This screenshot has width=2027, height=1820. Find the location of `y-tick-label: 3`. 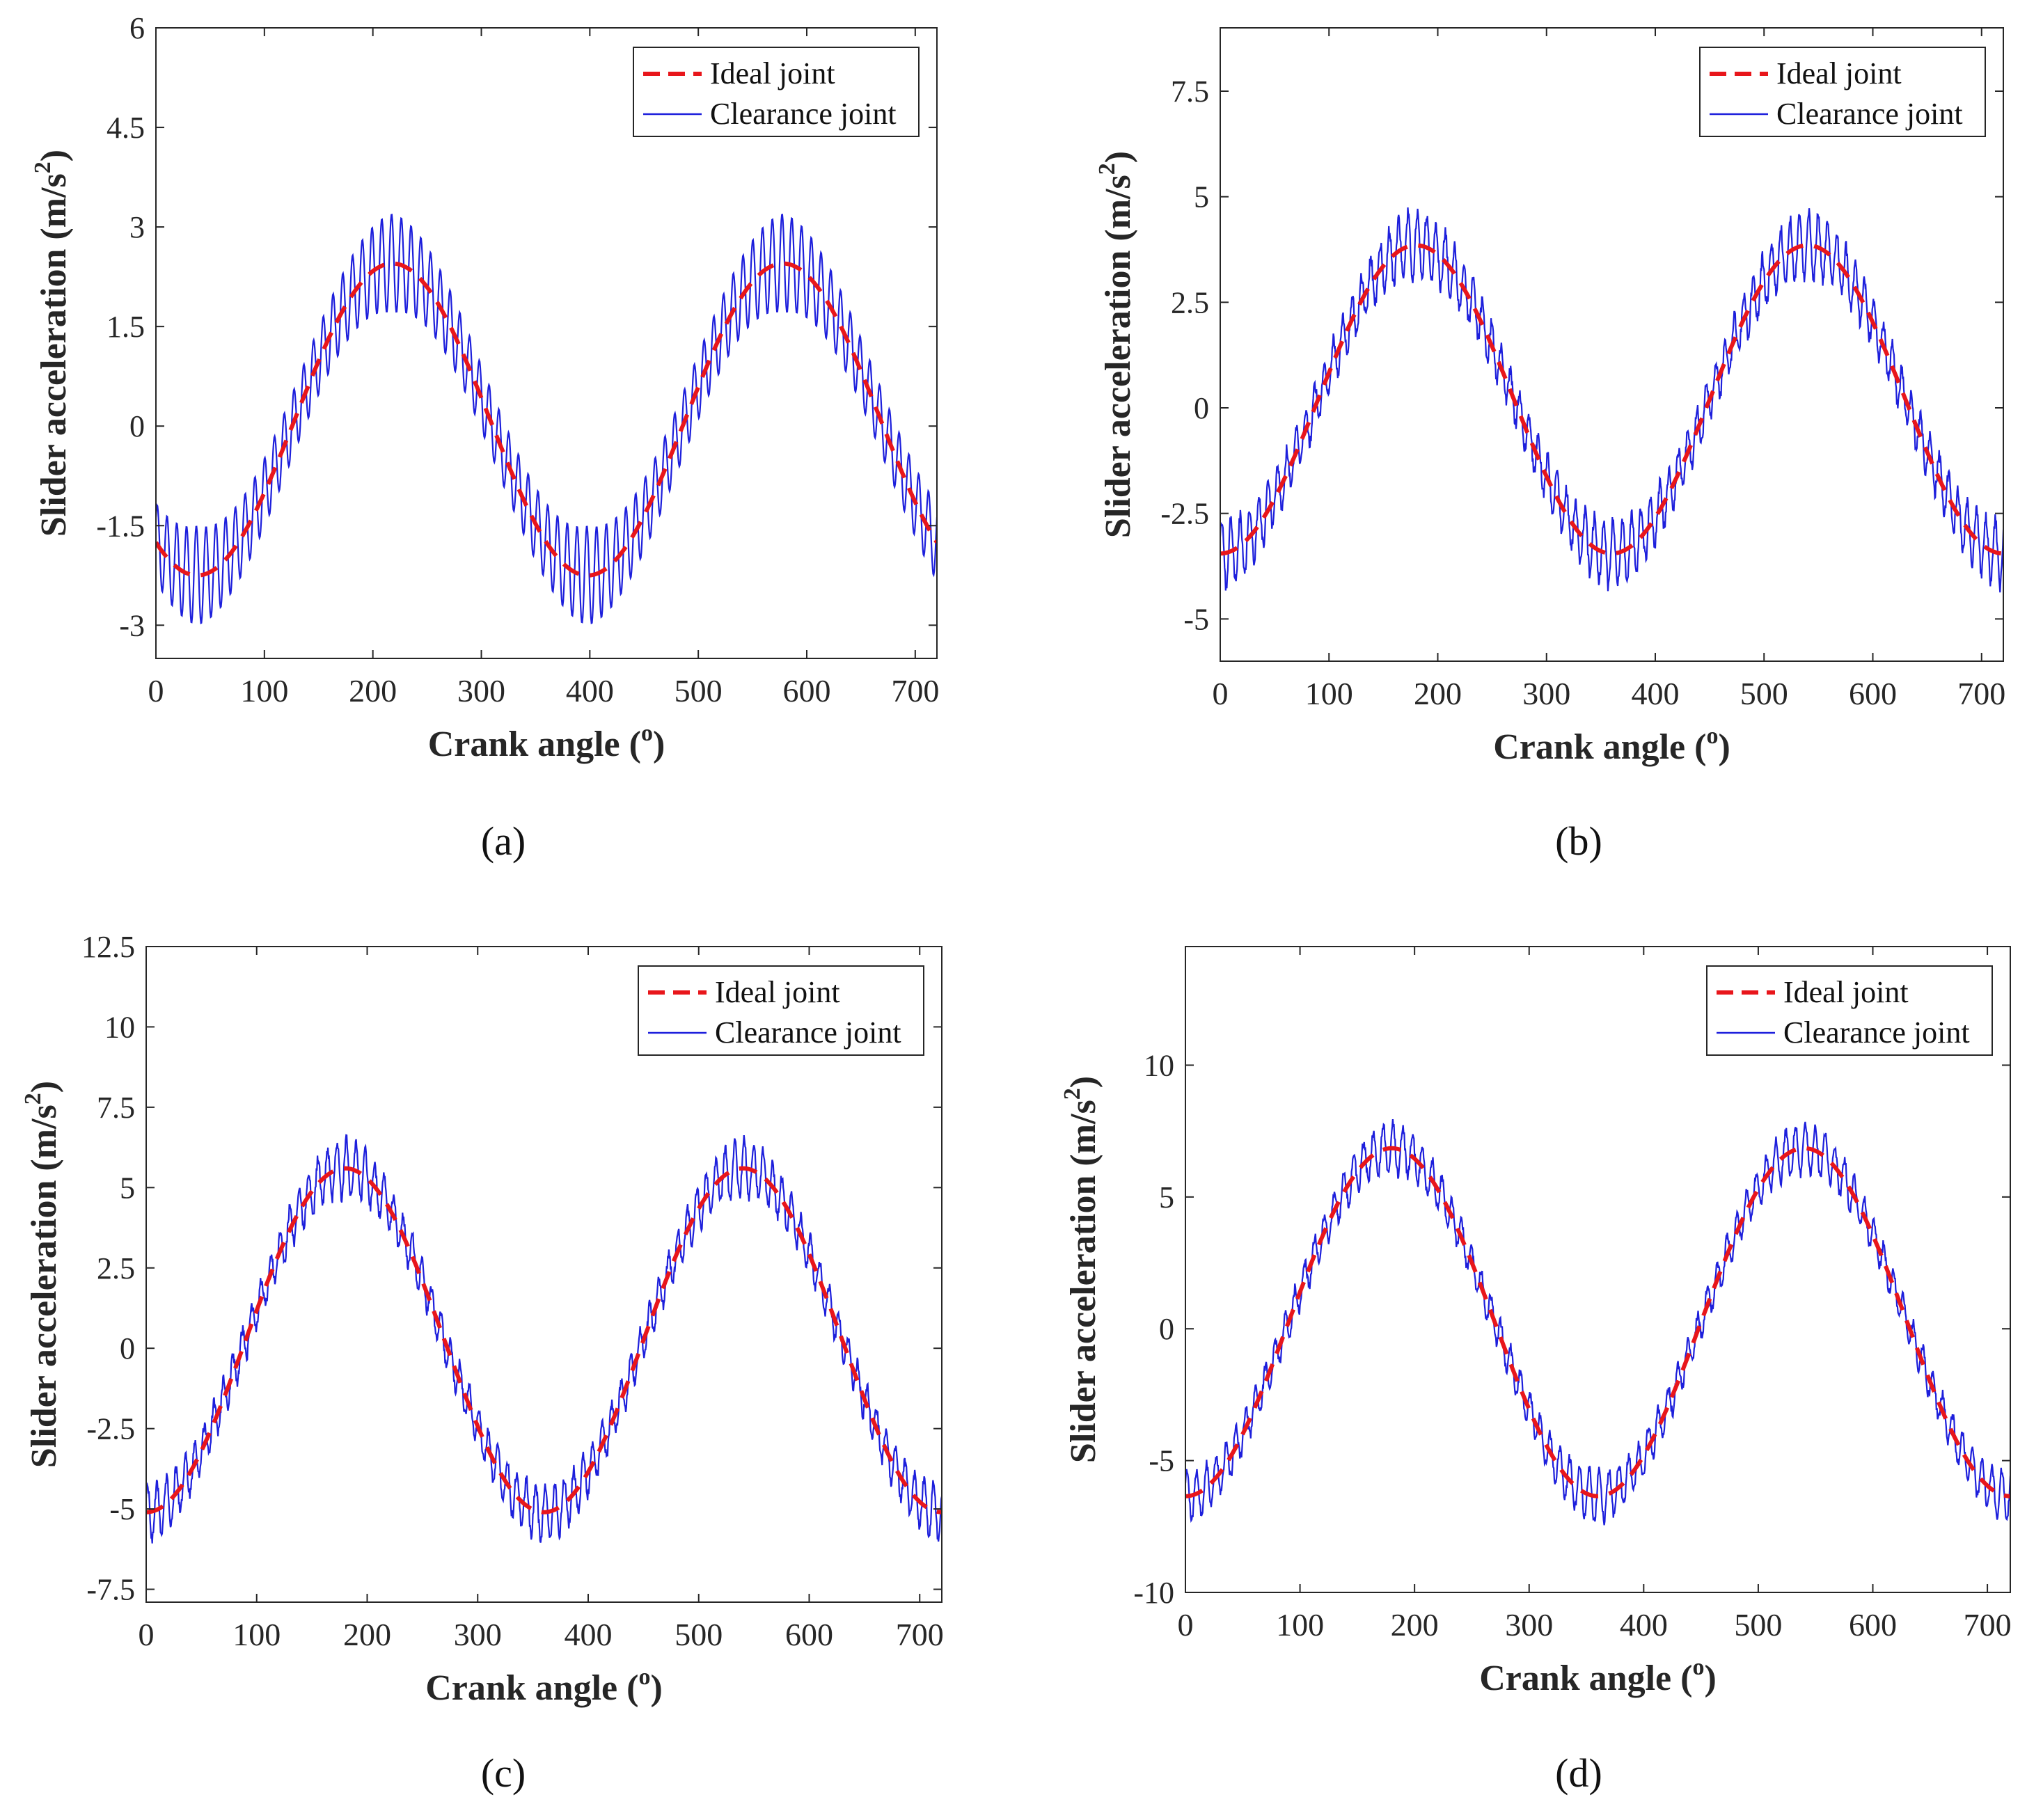

y-tick-label: 3 is located at coordinates (137, 227).